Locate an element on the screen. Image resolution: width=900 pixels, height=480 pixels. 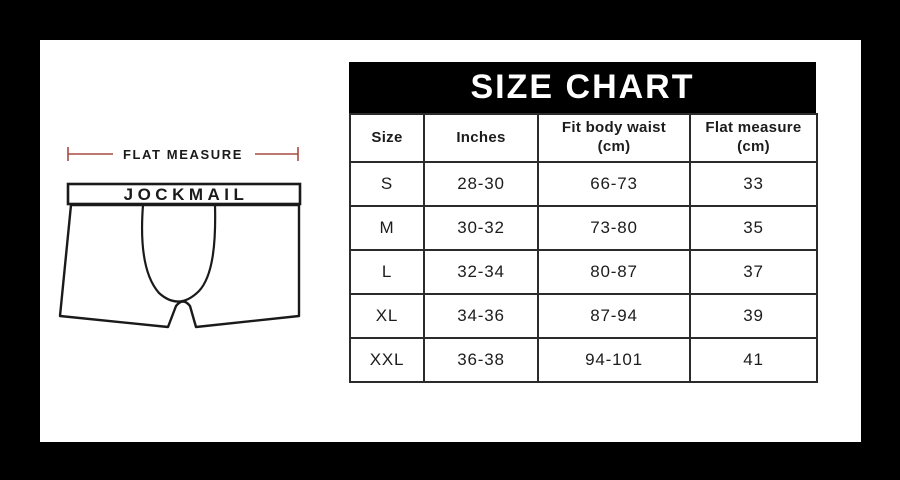
table-row-xl: XL 34-36 87-94 39 is located at coordinates (583, 316).